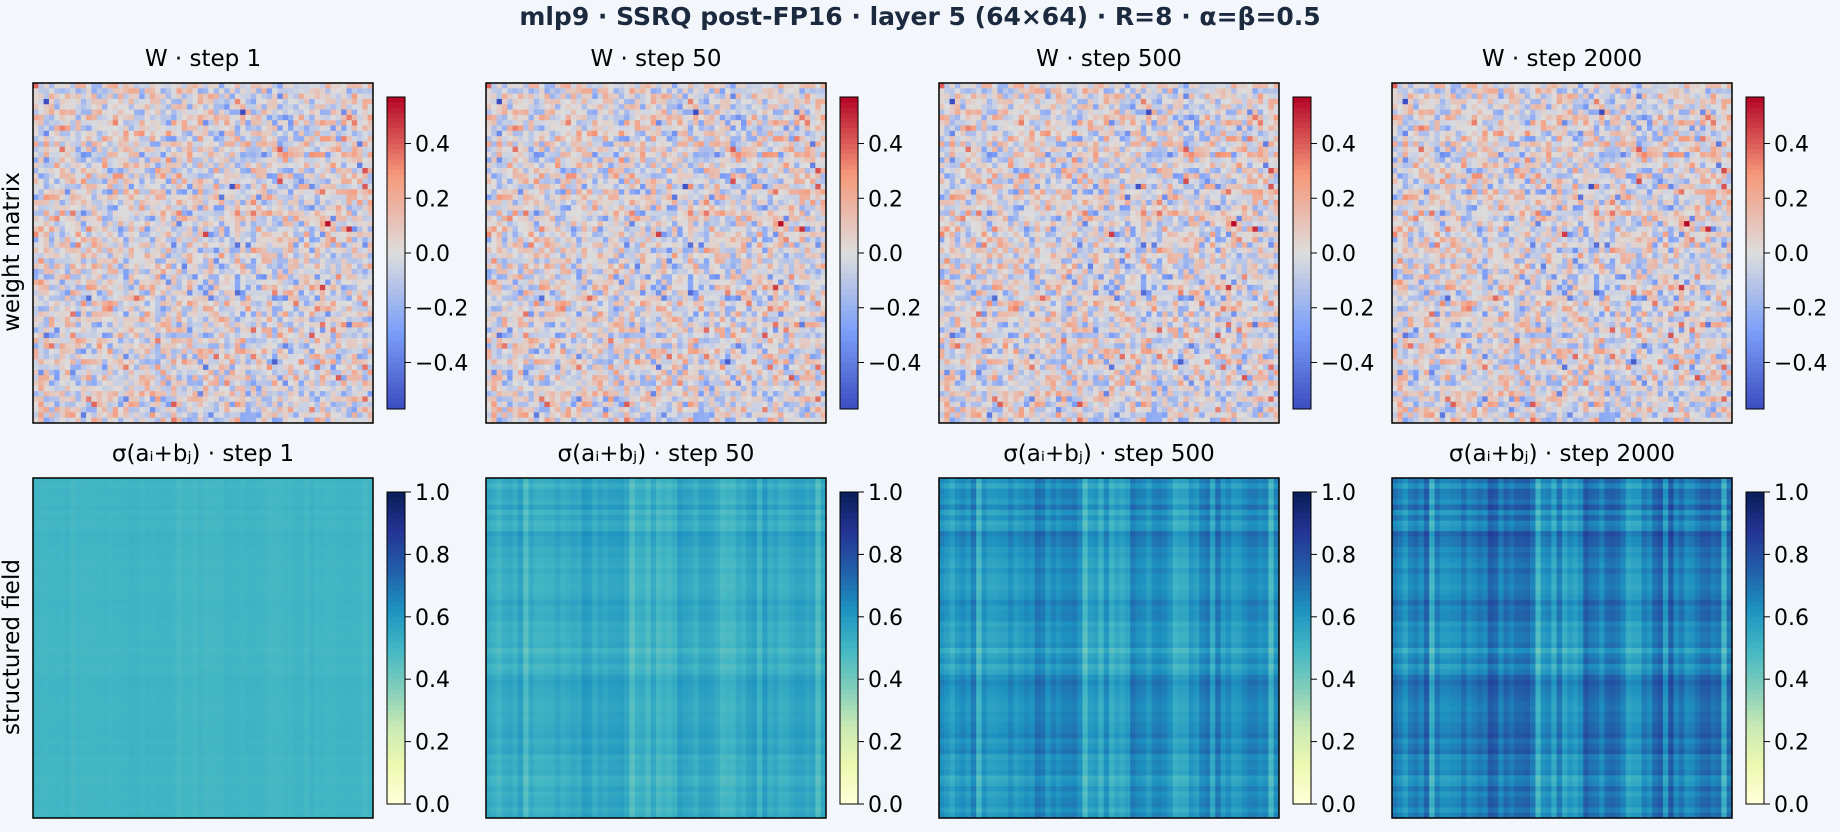 Image resolution: width=1840 pixels, height=832 pixels. Describe the element at coordinates (432, 199) in the screenshot. I see `colorbar-tick-label: 0.2` at that location.